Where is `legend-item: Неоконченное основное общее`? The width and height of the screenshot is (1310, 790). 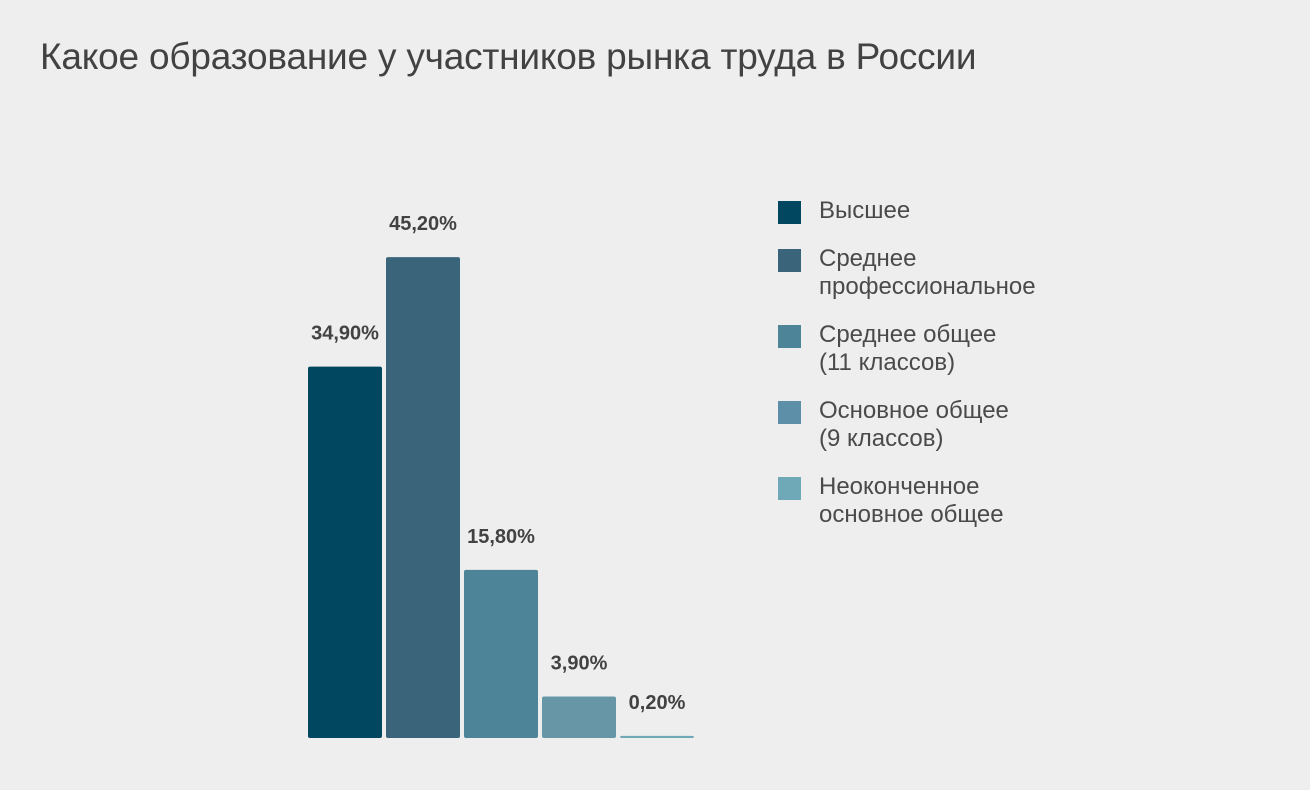 legend-item: Неоконченное основное общее is located at coordinates (938, 501).